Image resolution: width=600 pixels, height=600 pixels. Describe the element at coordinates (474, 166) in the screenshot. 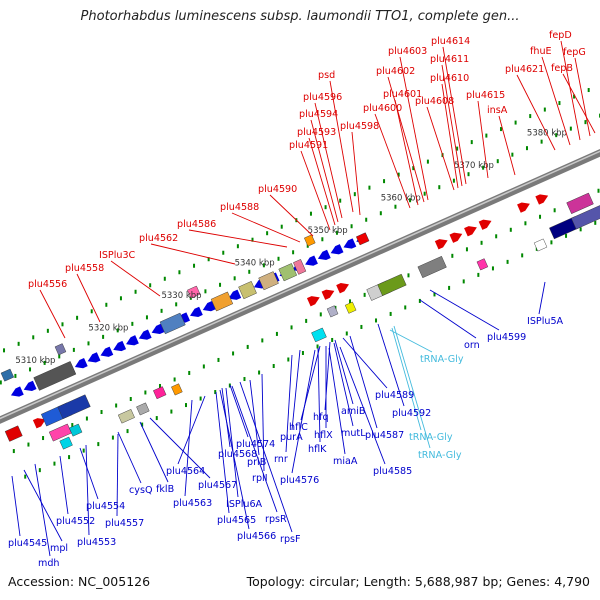

I see `scale-label: 5370 kbp` at that location.